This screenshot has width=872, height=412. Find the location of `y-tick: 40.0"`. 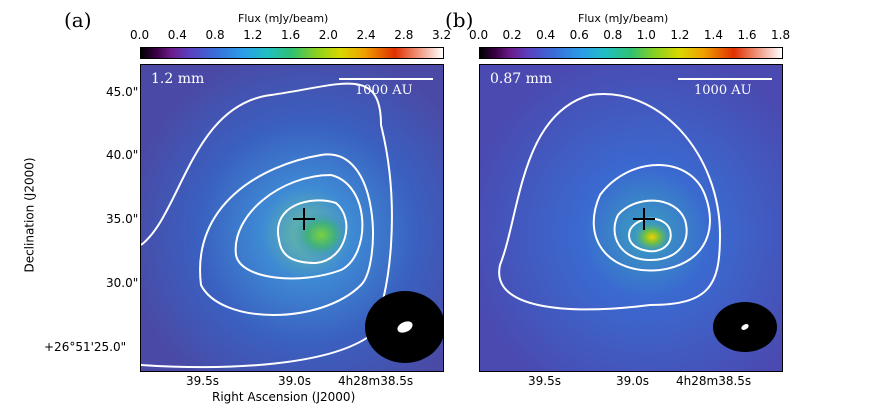

y-tick: 40.0" is located at coordinates (122, 155).